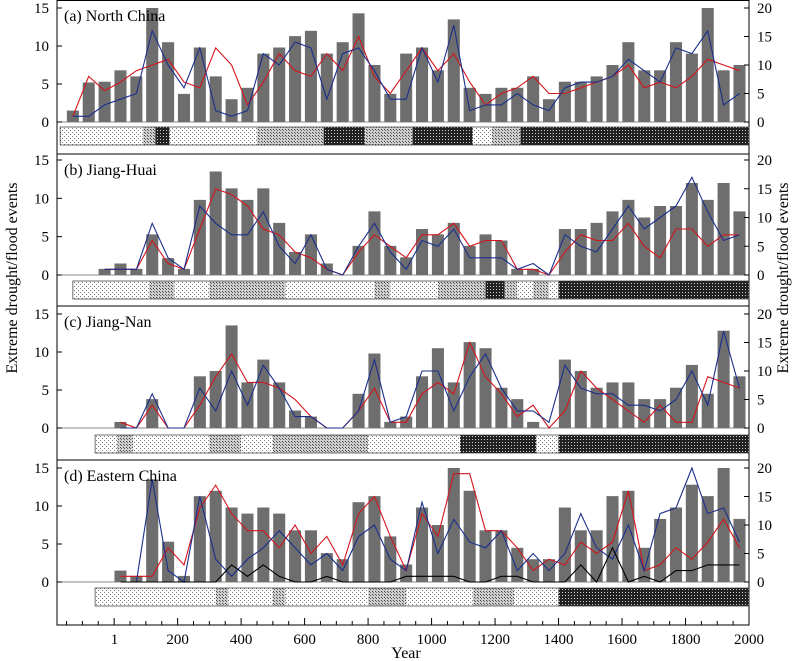 The width and height of the screenshot is (800, 661). I want to click on strip-border, so click(422, 444).